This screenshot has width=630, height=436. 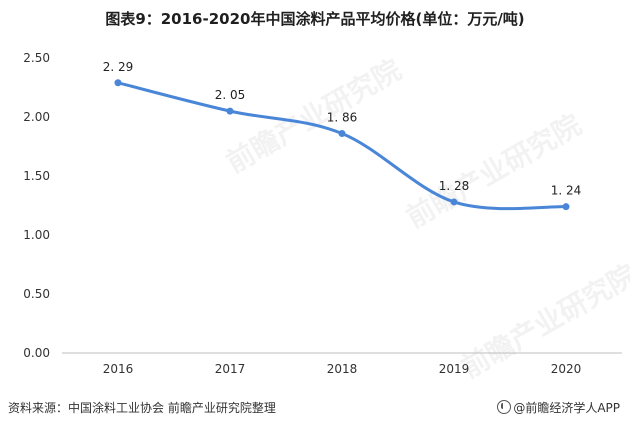 What do you see at coordinates (36, 58) in the screenshot?
I see `y-tick-label: 2.50` at bounding box center [36, 58].